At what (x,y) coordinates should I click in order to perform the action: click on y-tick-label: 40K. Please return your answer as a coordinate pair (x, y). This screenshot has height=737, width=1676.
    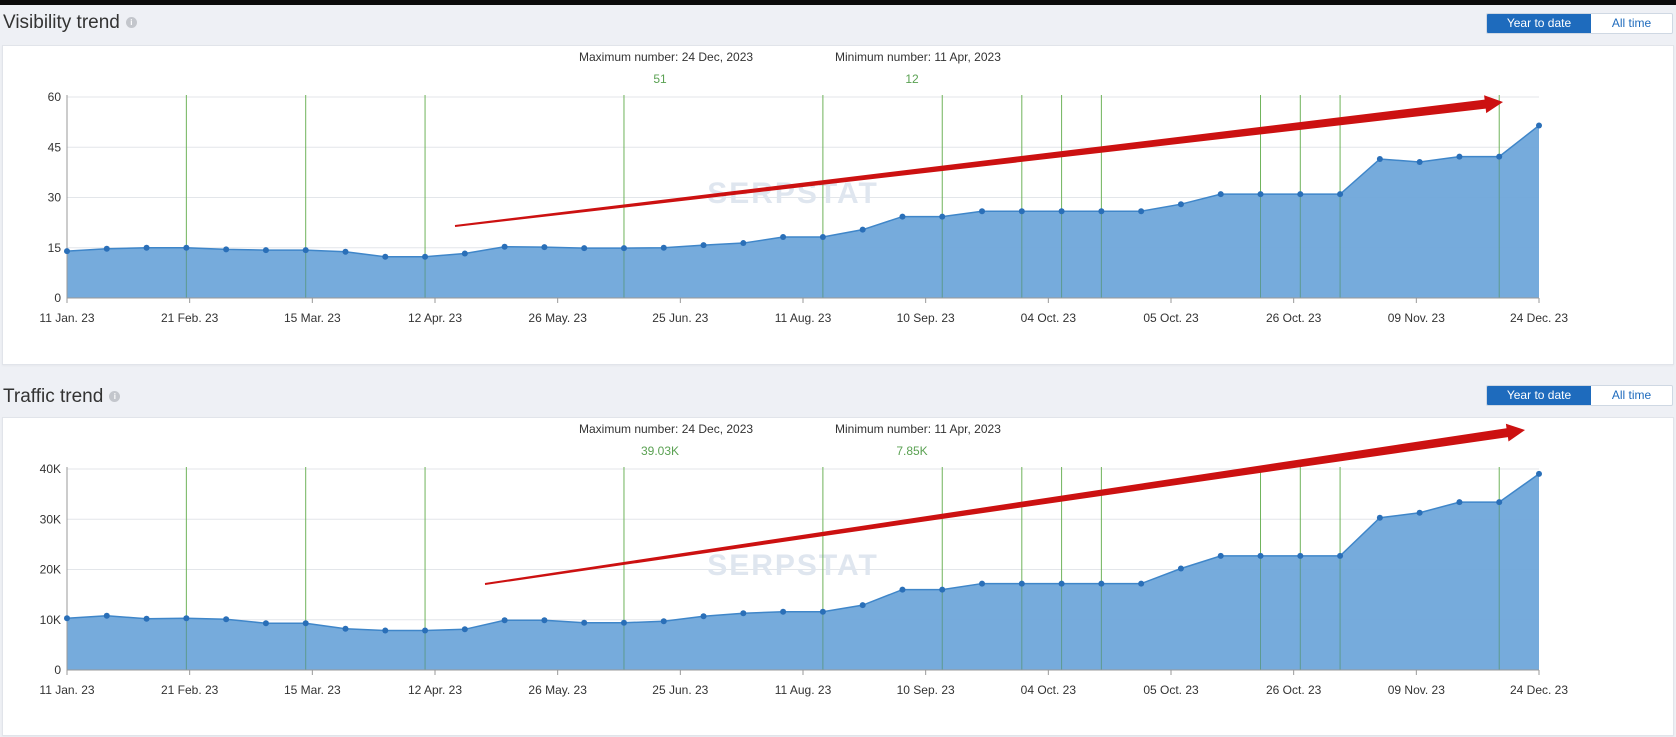
    Looking at the image, I should click on (50, 469).